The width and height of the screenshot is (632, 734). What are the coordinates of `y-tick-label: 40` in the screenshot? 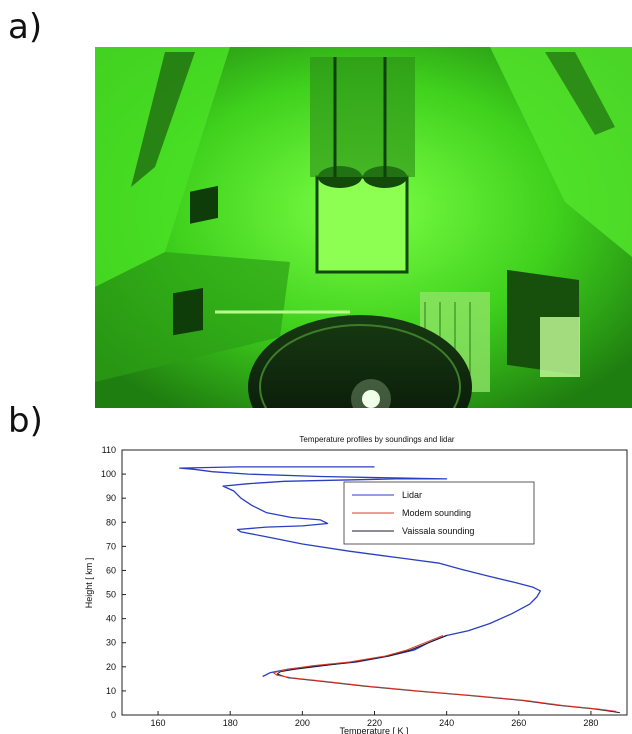 It's located at (111, 619).